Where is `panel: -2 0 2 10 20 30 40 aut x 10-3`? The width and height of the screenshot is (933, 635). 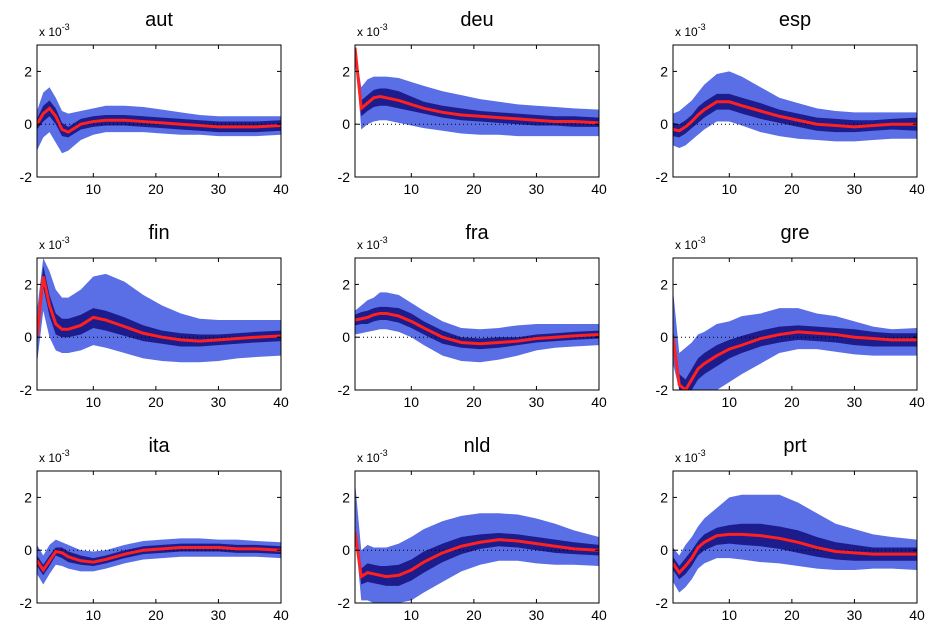
panel: -2 0 2 10 20 30 40 aut x 10-3 is located at coordinates (154, 103).